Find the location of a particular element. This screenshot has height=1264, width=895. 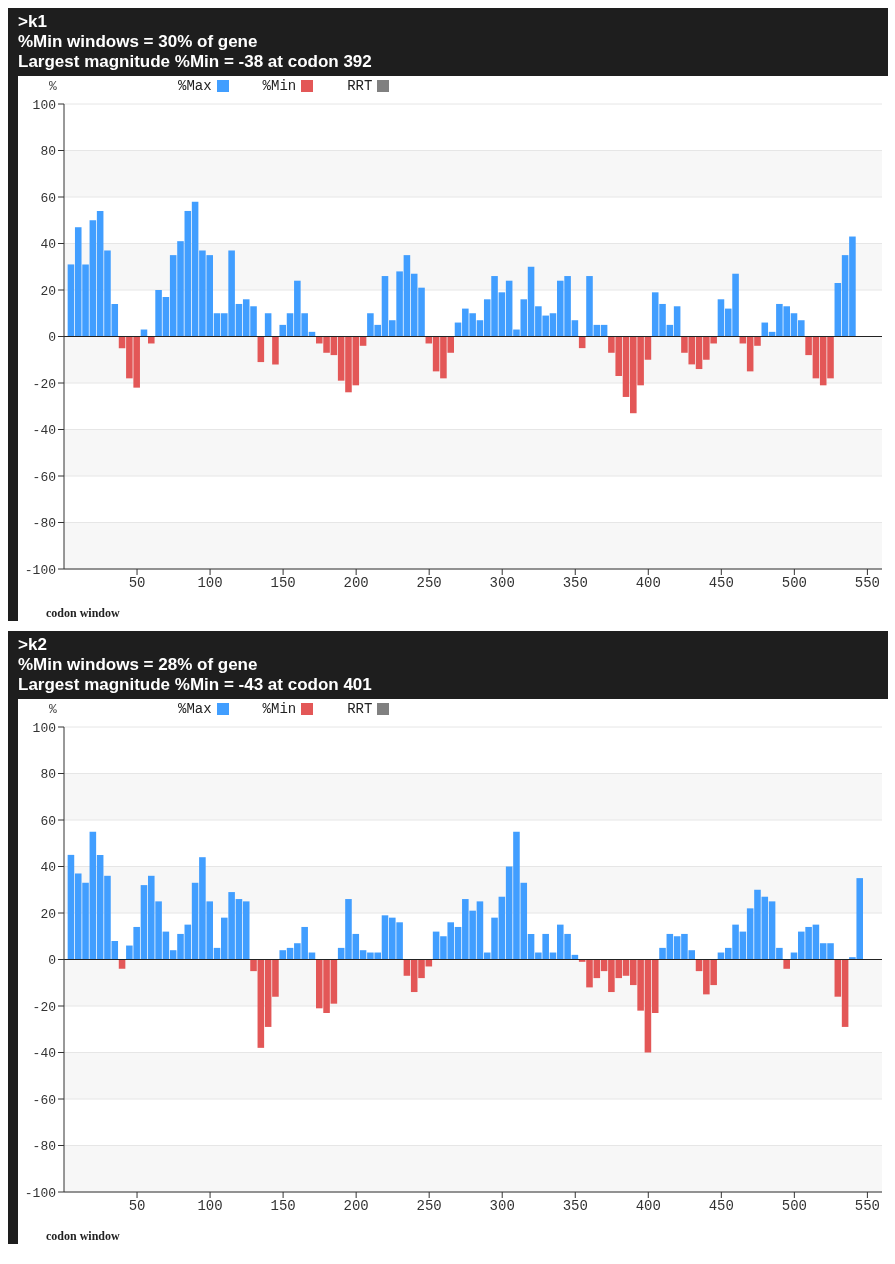

chart-title: >k1 is located at coordinates (33, 22).